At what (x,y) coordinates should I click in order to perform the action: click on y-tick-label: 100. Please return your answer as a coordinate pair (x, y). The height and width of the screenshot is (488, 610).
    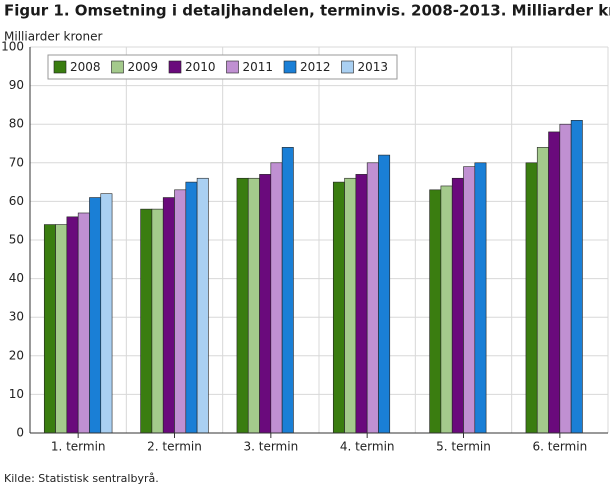
    Looking at the image, I should click on (12, 47).